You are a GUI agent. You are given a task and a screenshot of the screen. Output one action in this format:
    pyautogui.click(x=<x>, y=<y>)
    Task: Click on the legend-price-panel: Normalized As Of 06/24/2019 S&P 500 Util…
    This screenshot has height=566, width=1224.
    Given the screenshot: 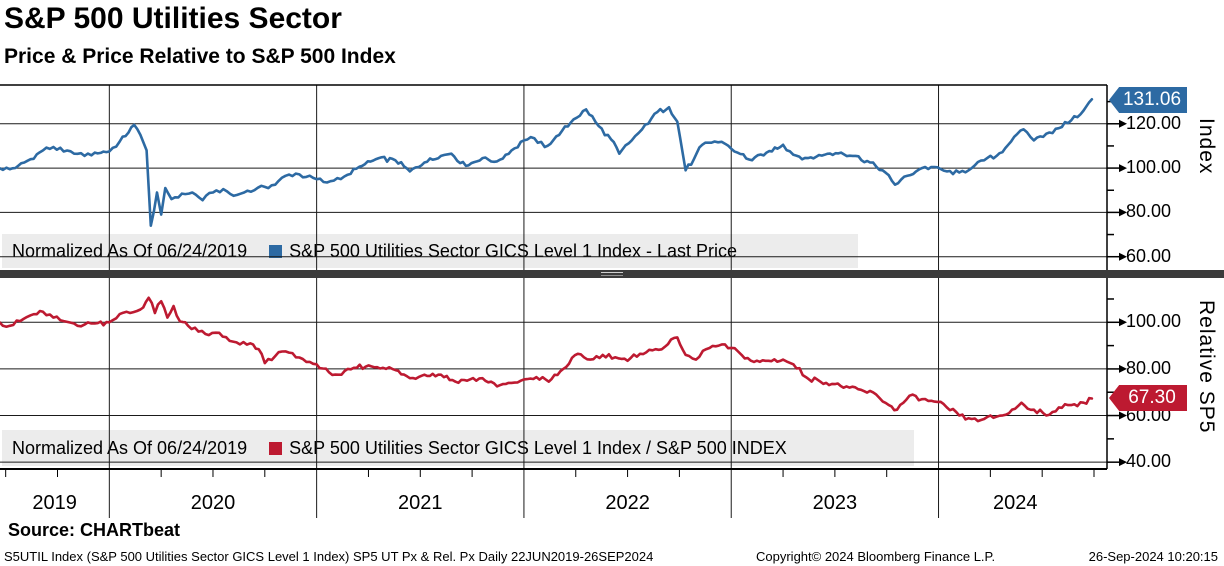 What is the action you would take?
    pyautogui.click(x=430, y=251)
    